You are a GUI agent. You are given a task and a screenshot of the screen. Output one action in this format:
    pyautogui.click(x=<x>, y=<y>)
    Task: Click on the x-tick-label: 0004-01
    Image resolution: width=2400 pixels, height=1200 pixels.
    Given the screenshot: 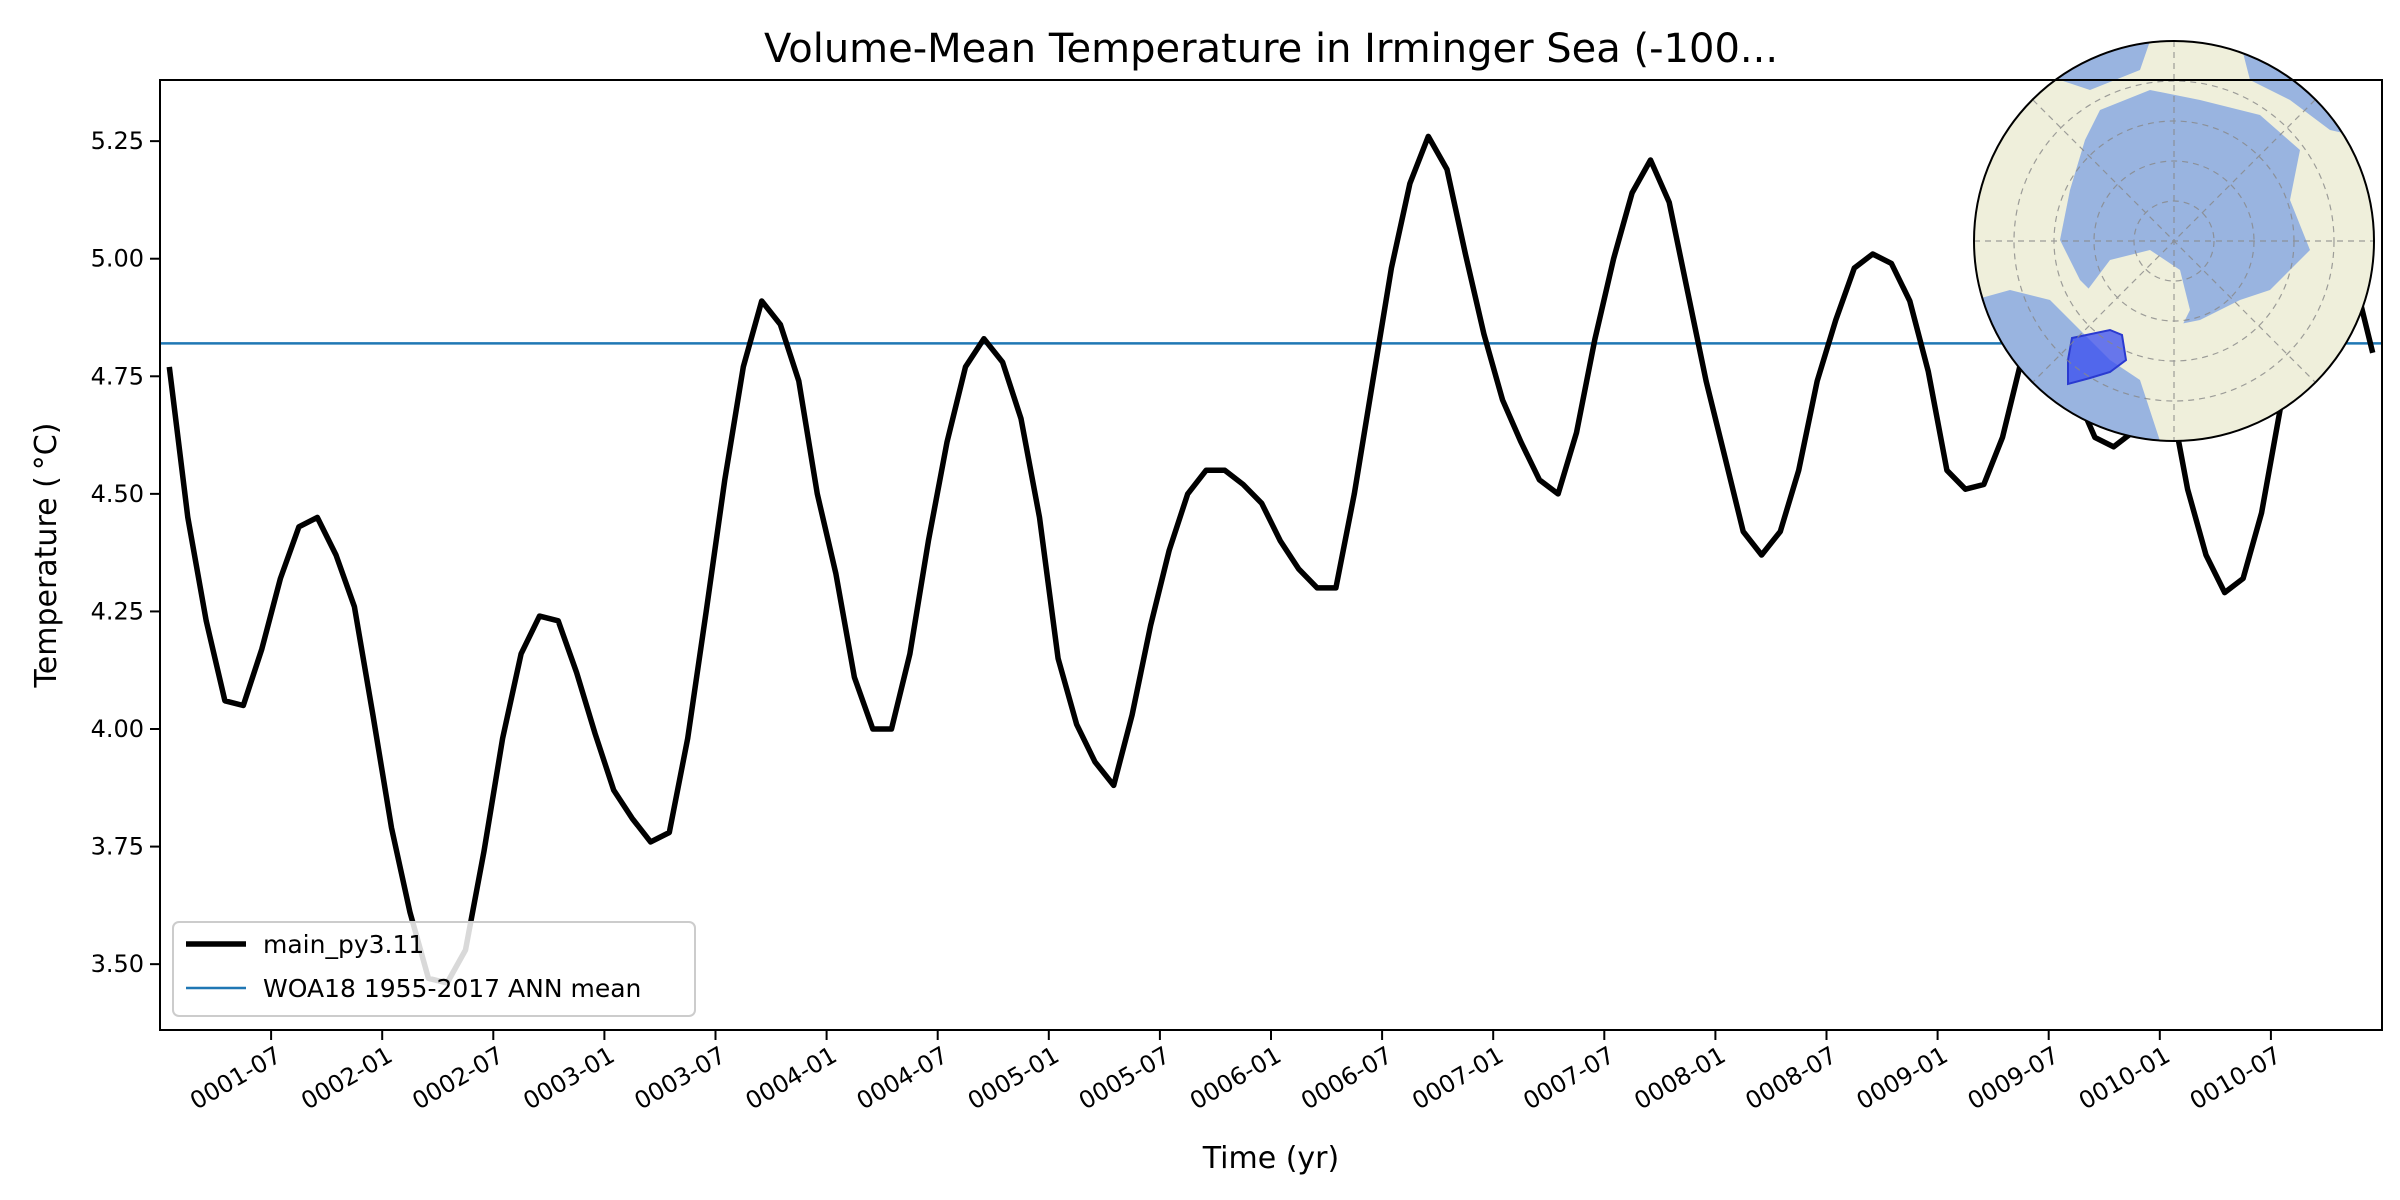 What is the action you would take?
    pyautogui.click(x=791, y=1078)
    